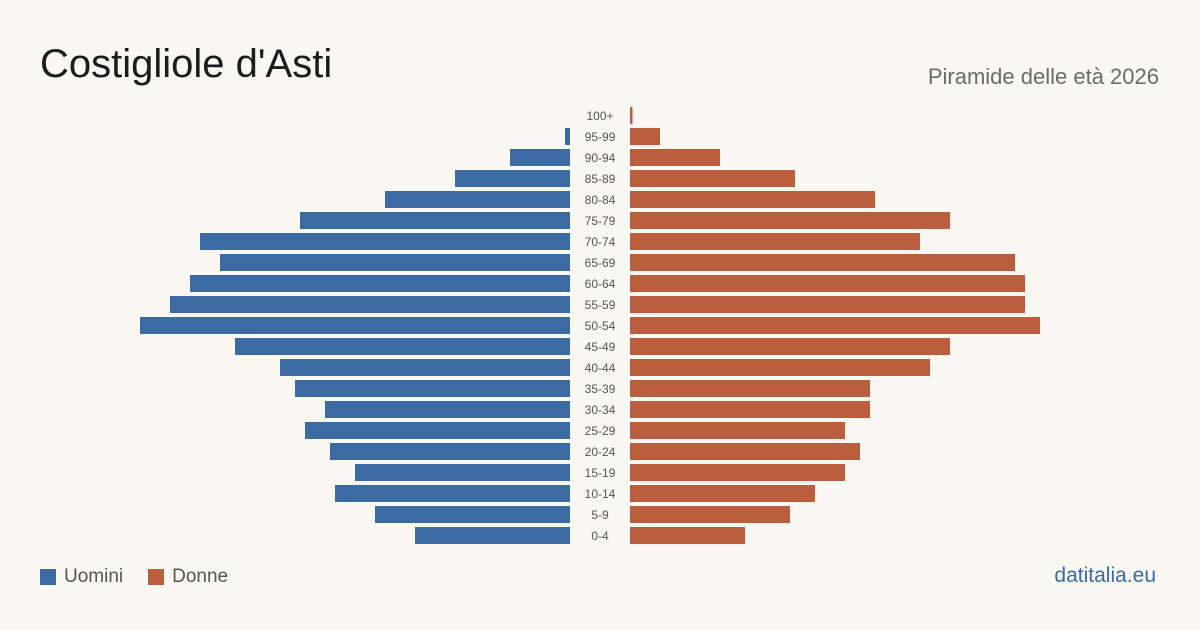 This screenshot has width=1200, height=630. I want to click on tick-label-50-54: 50-54, so click(600, 326).